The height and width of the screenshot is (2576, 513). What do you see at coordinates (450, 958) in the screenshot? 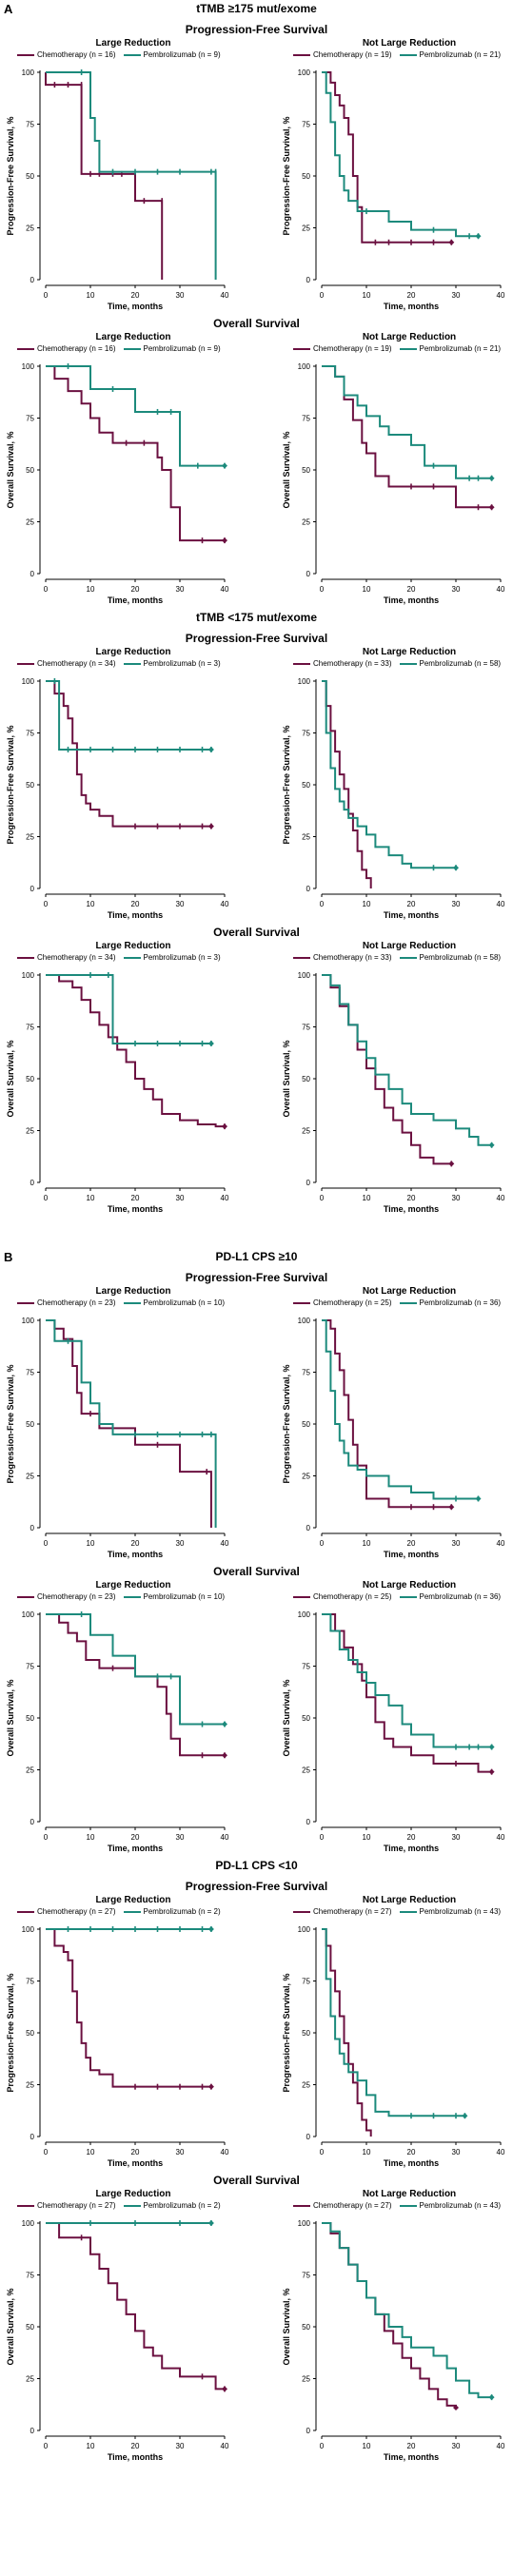
I see `legend-item: Pembrolizumab (n = 58)` at bounding box center [450, 958].